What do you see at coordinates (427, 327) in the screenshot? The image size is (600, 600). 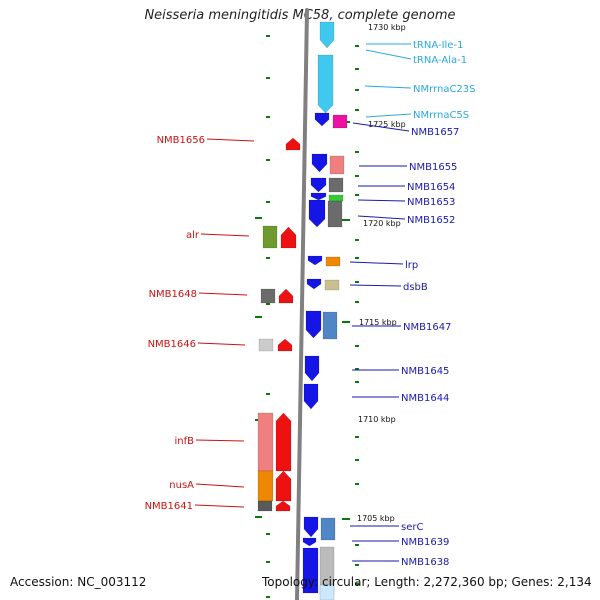 I see `gene-label-NMB1647: NMB1647` at bounding box center [427, 327].